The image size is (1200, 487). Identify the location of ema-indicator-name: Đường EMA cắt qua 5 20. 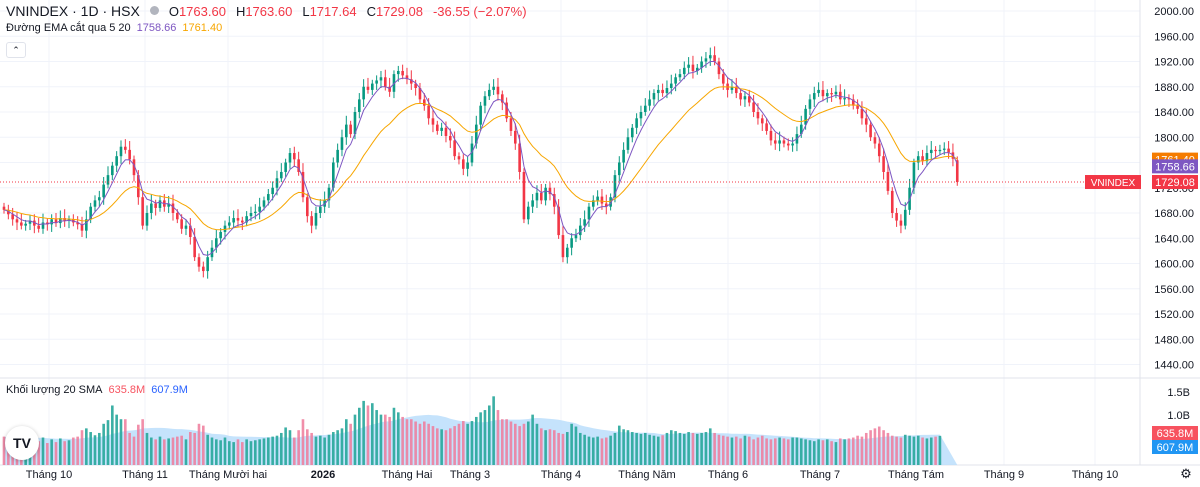
(68, 28).